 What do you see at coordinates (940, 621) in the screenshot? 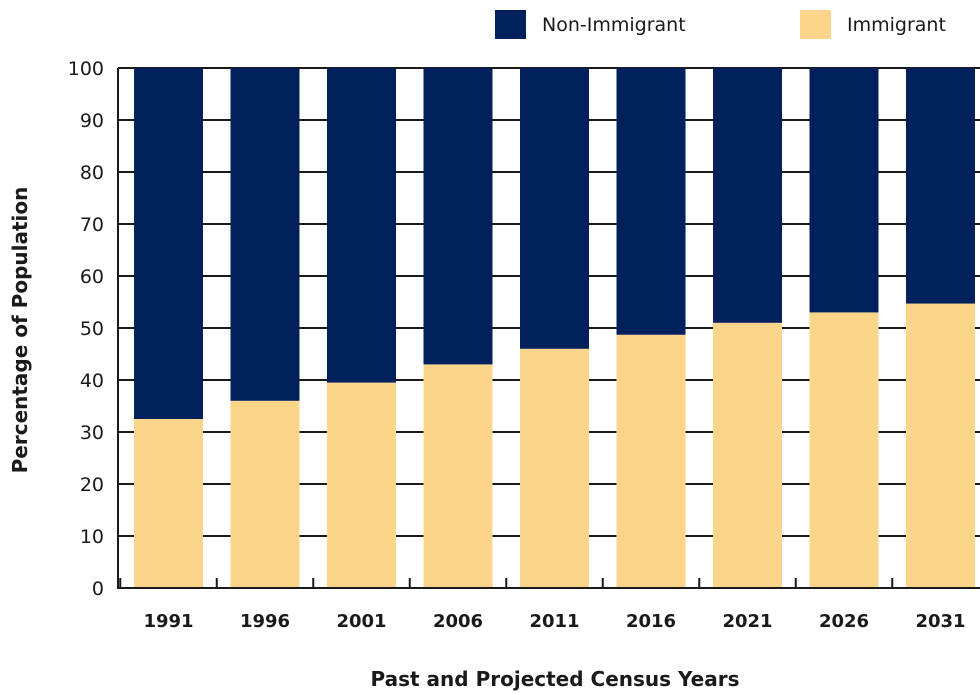
I see `x-tick-label-2031: 2031` at bounding box center [940, 621].